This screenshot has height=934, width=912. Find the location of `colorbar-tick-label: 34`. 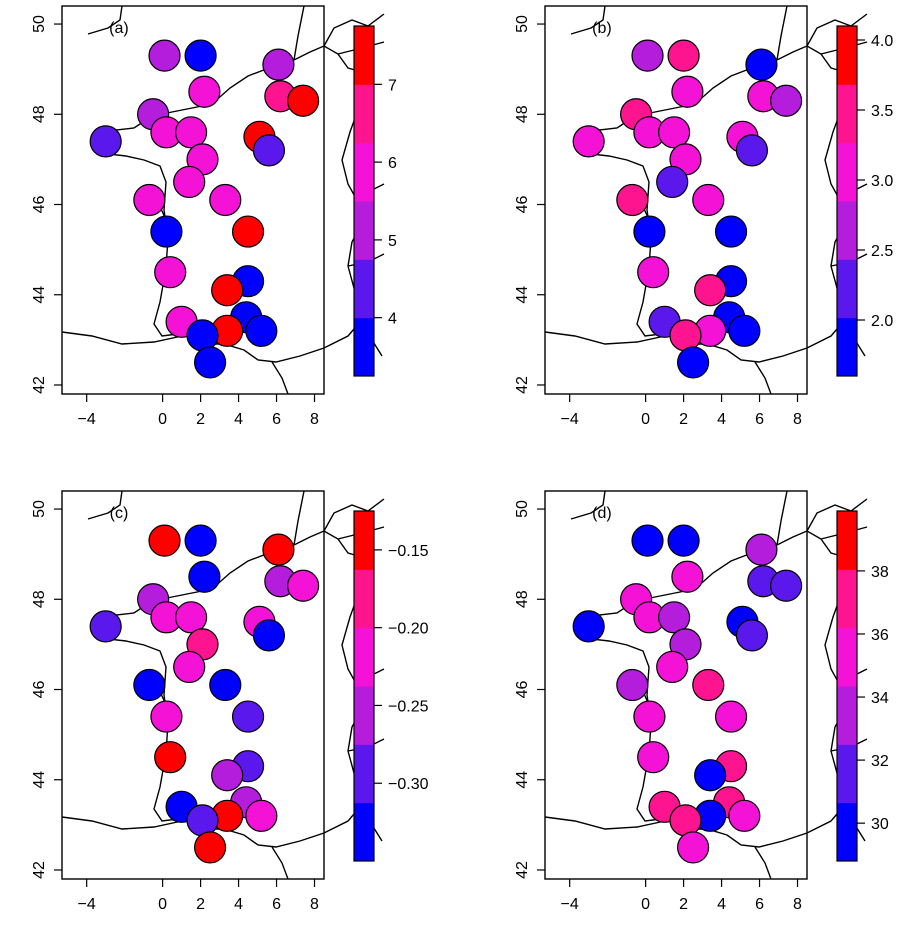

colorbar-tick-label: 34 is located at coordinates (880, 698).